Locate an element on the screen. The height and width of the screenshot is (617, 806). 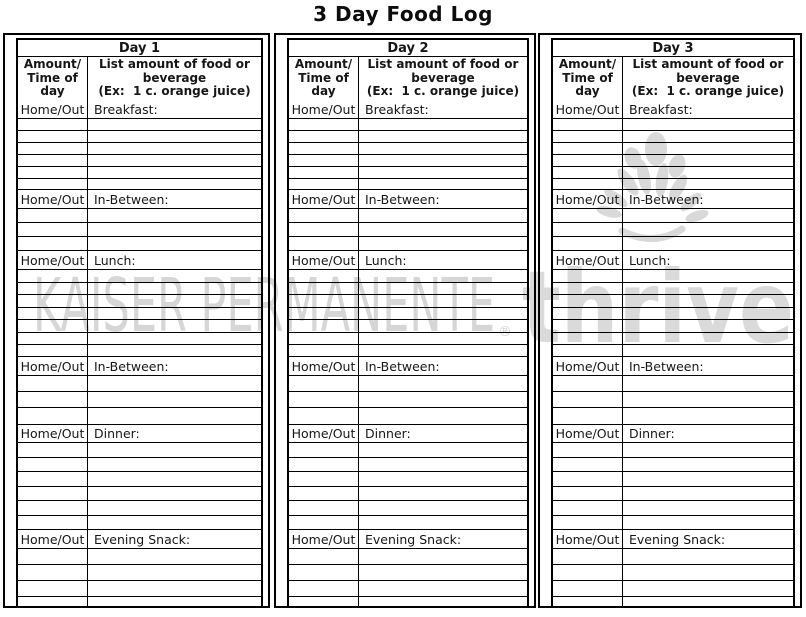
meal-label-row: Home/Out Breakfast: is located at coordinates (673, 109).